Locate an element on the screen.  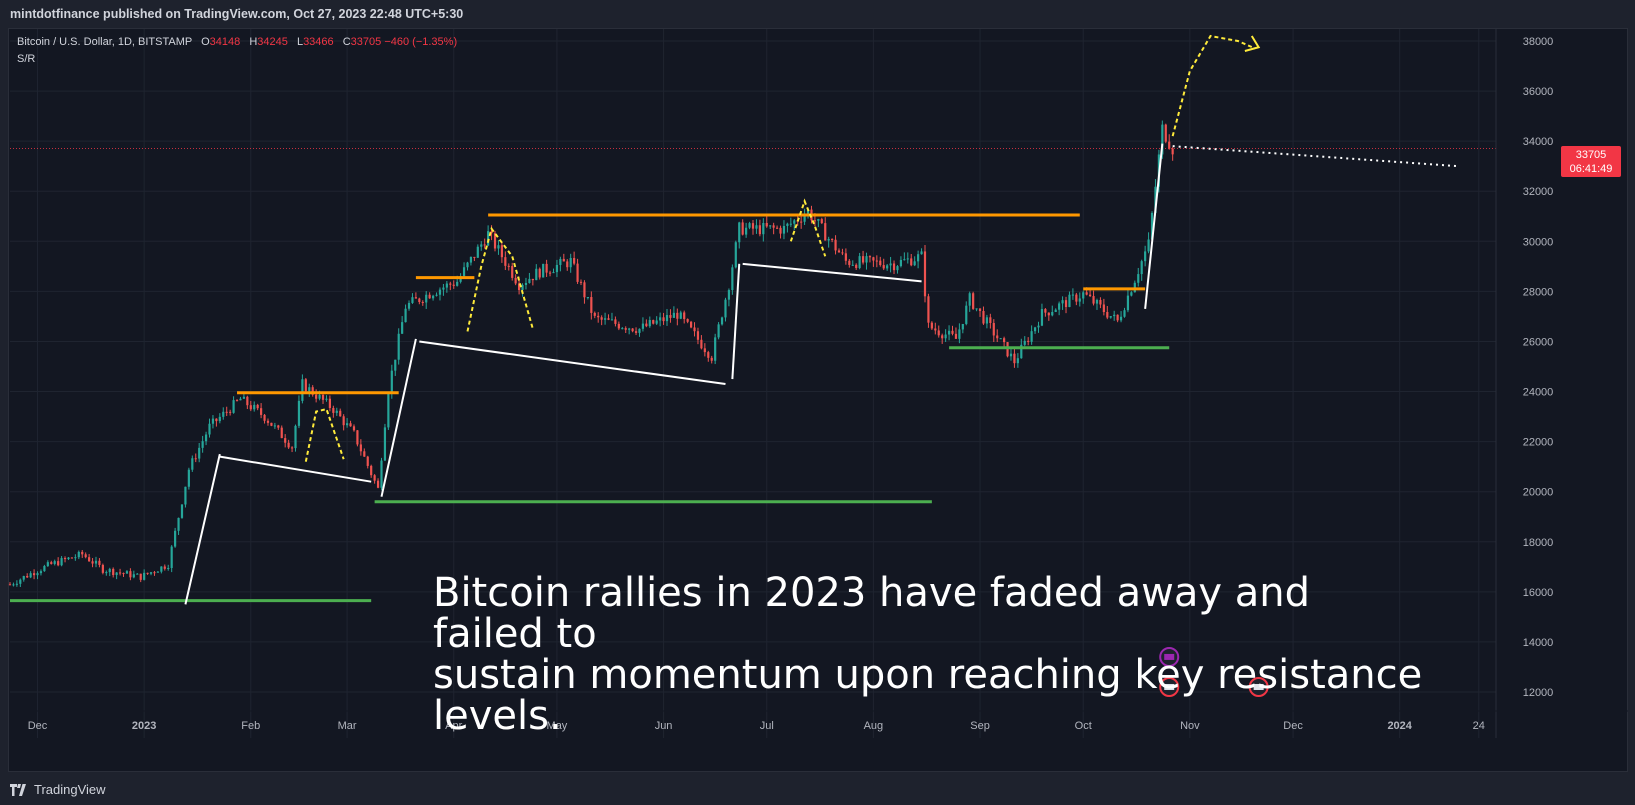
close-value: 33705 is located at coordinates (366, 42).